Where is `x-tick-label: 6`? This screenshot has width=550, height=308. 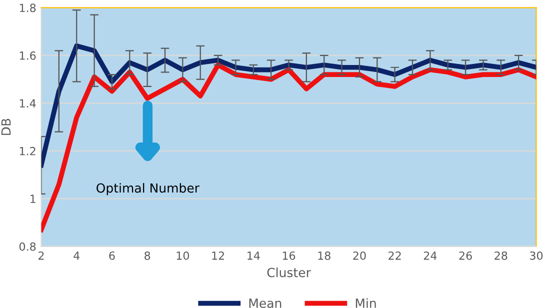
x-tick-label: 6 is located at coordinates (112, 255).